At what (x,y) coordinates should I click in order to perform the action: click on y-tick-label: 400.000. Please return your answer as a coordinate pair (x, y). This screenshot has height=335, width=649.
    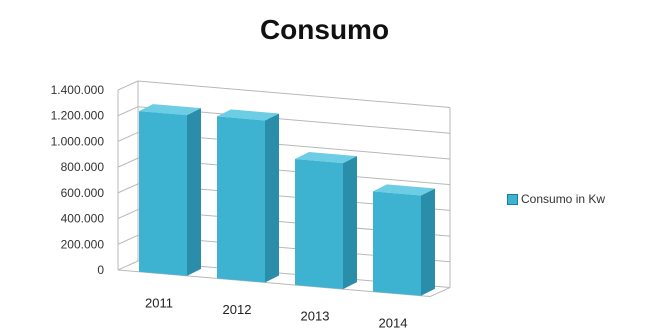
    Looking at the image, I should click on (83, 219).